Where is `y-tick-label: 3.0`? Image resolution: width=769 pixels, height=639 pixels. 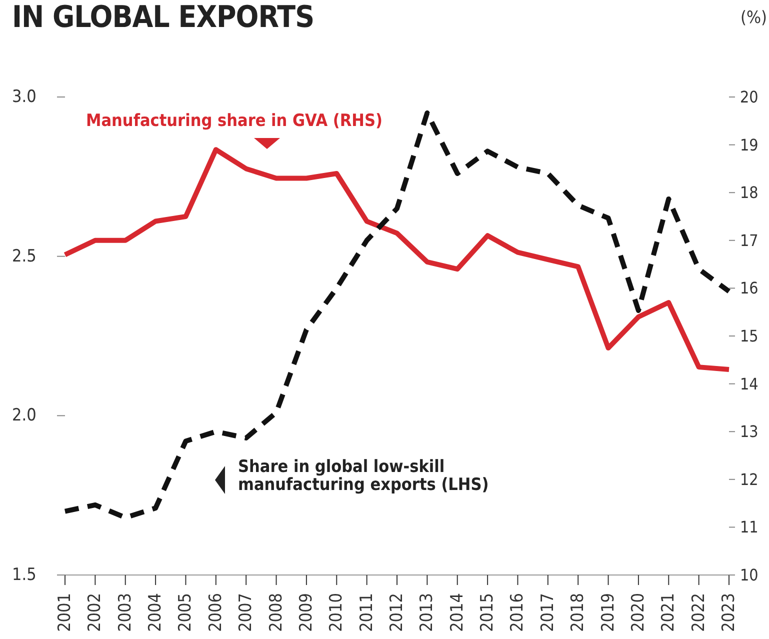
y-tick-label: 3.0 is located at coordinates (24, 97).